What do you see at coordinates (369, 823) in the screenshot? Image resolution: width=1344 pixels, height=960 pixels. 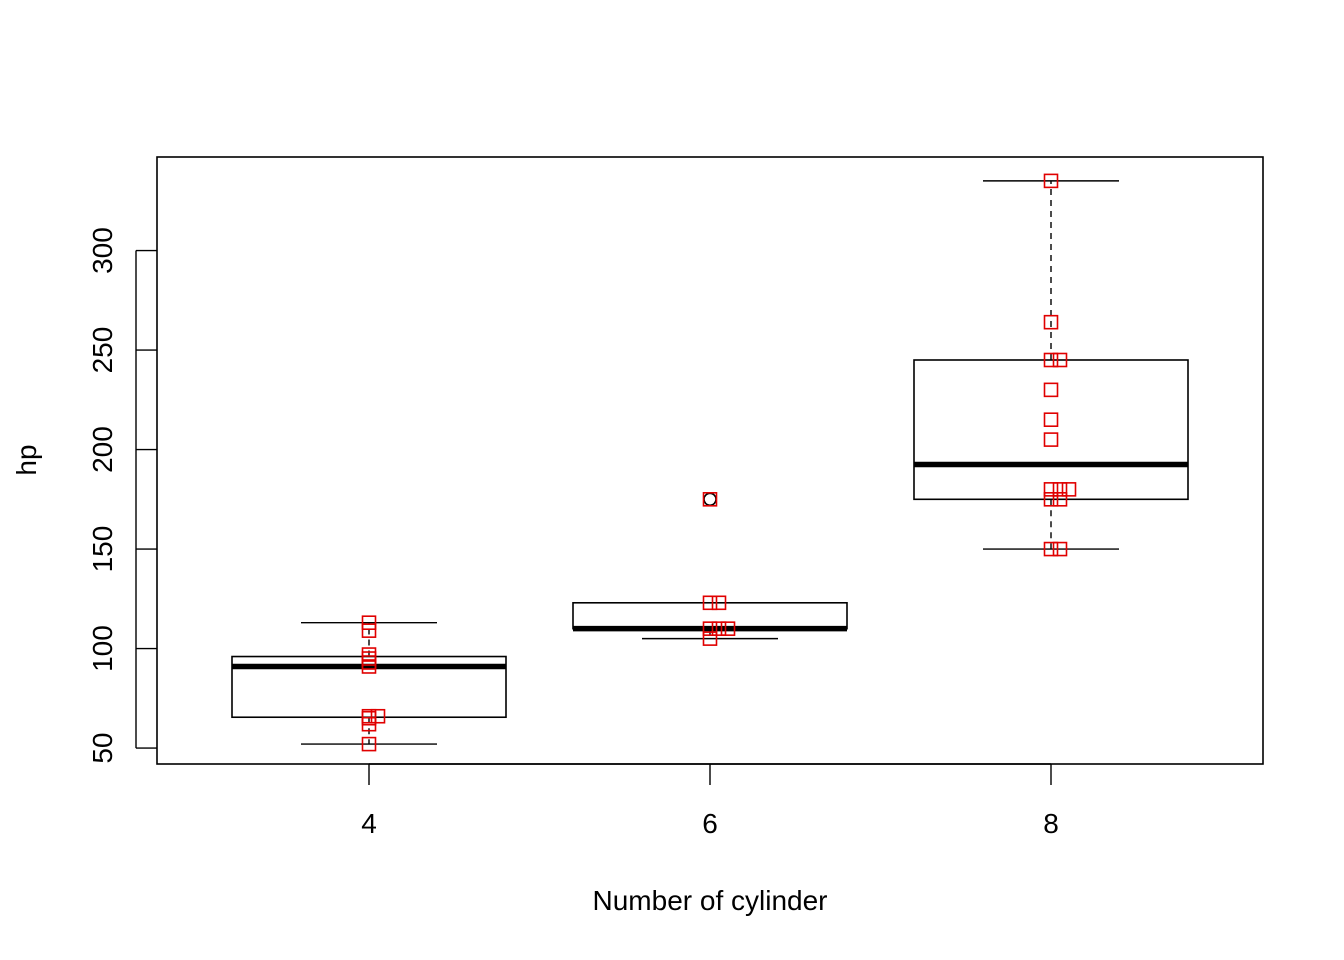 I see `x-tick-label: 4` at bounding box center [369, 823].